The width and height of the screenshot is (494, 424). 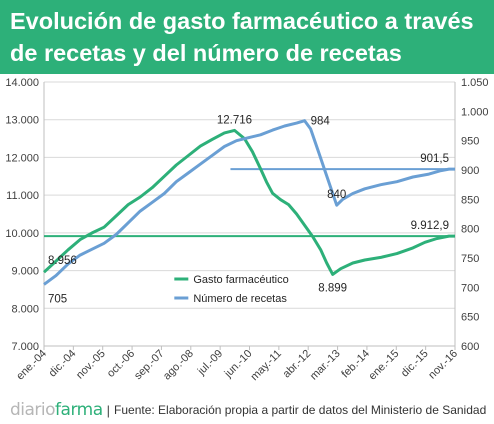 I want to click on x-tick-label: dic.-04, so click(x=63, y=364).